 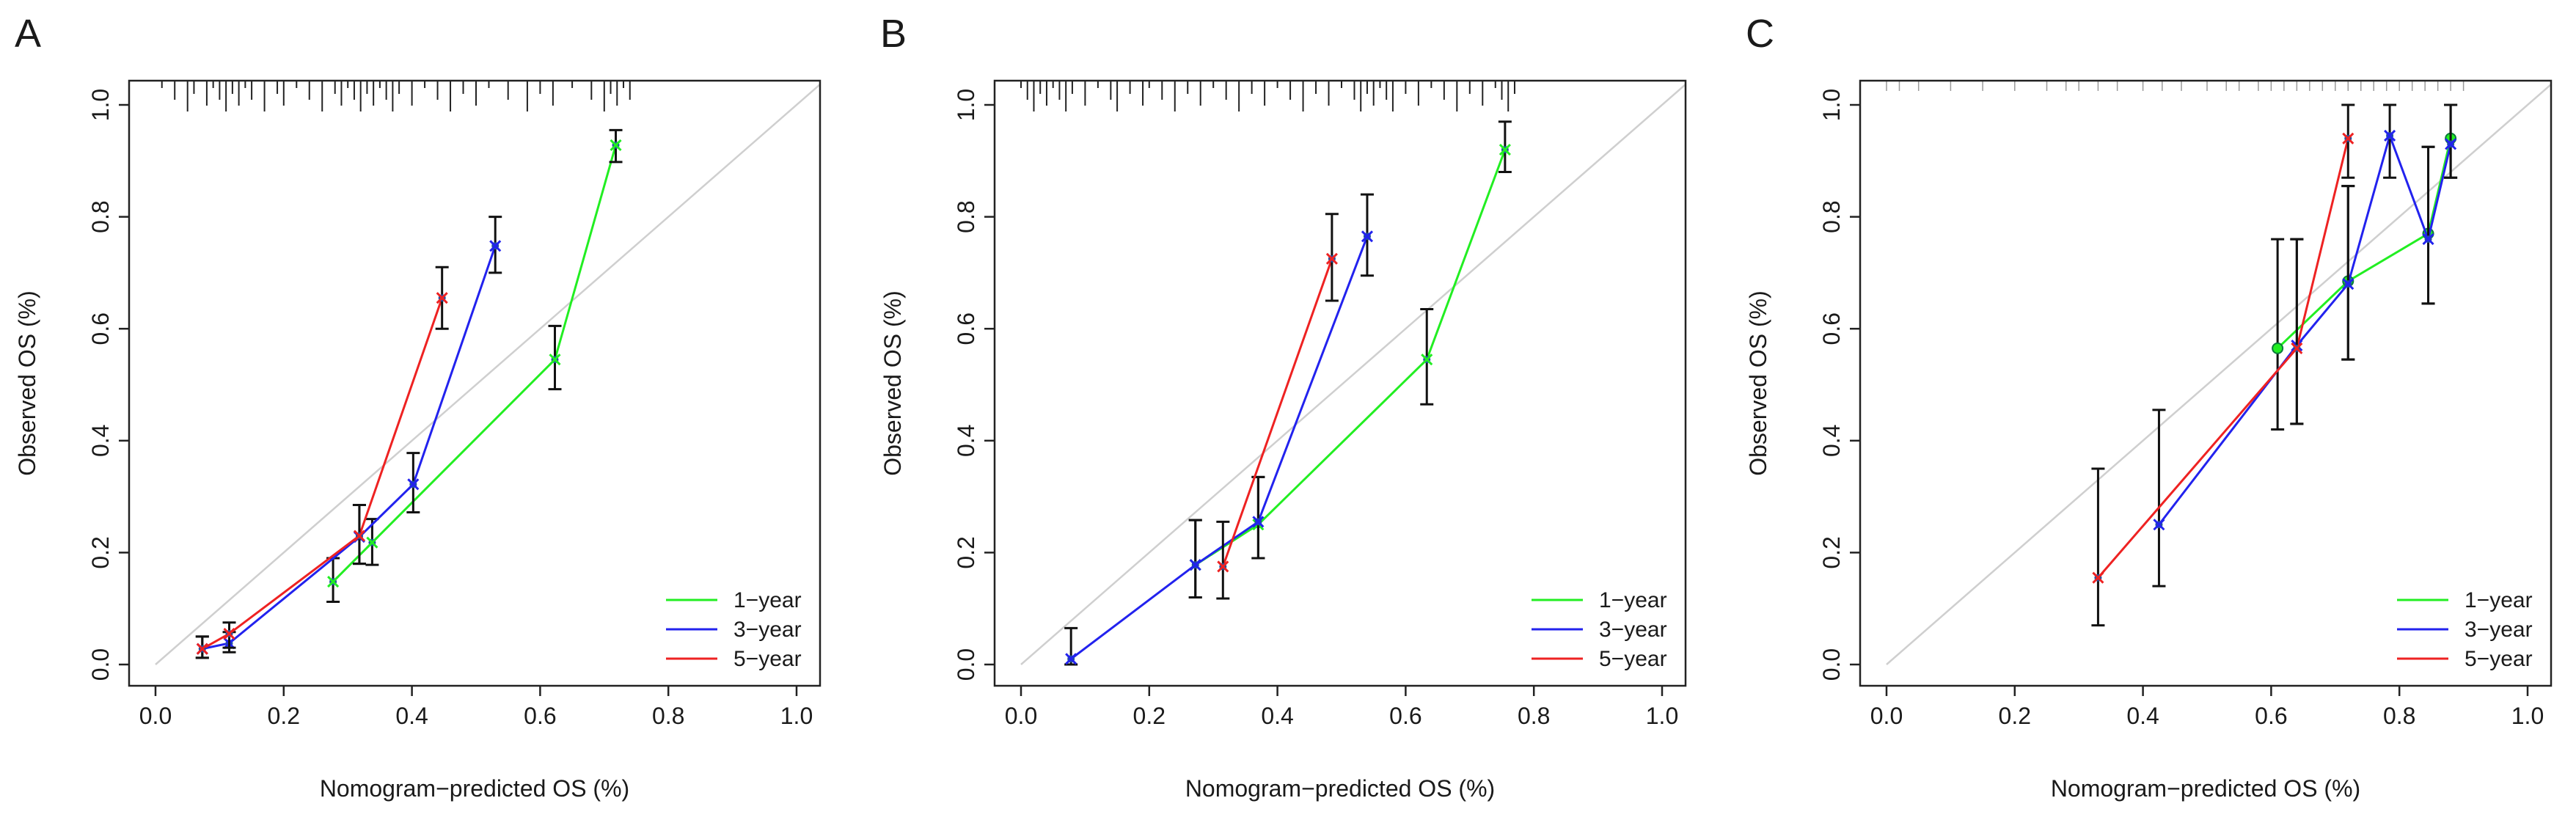 I want to click on panel-letter: B, so click(x=893, y=34).